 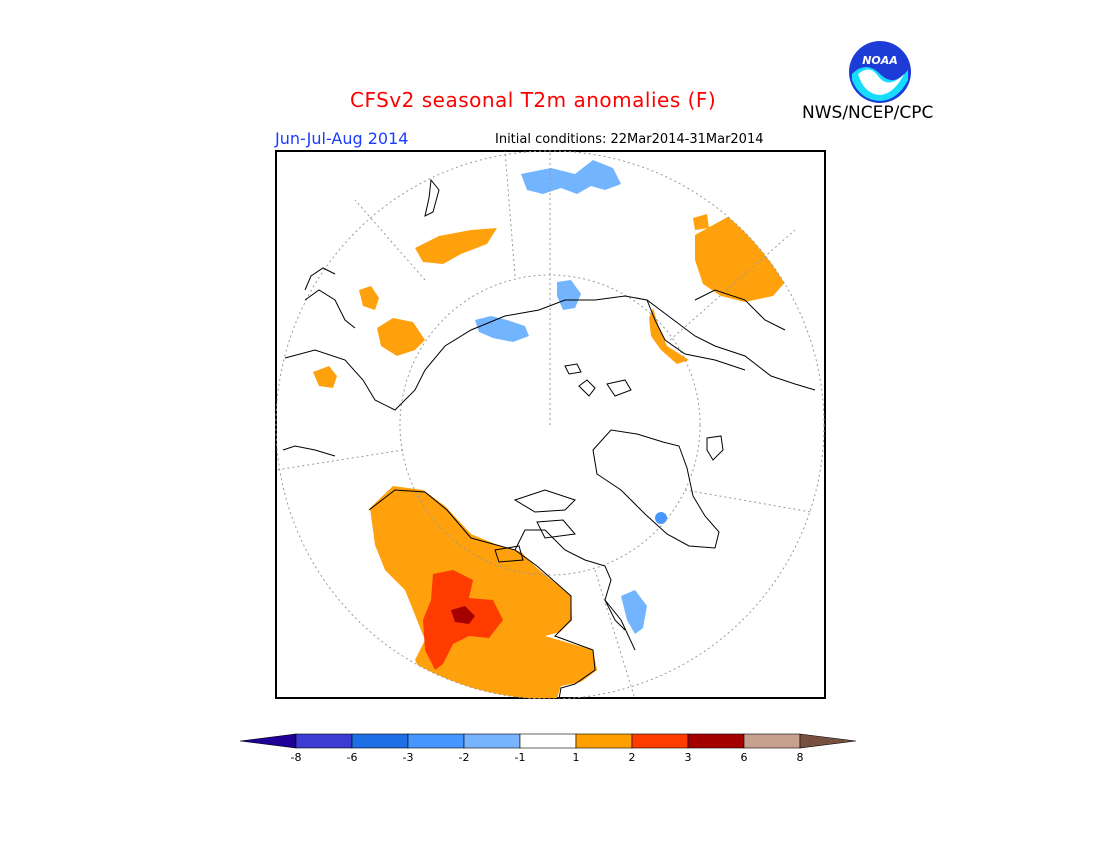 What do you see at coordinates (868, 113) in the screenshot?
I see `agency-label: NWS/NCEP/CPC` at bounding box center [868, 113].